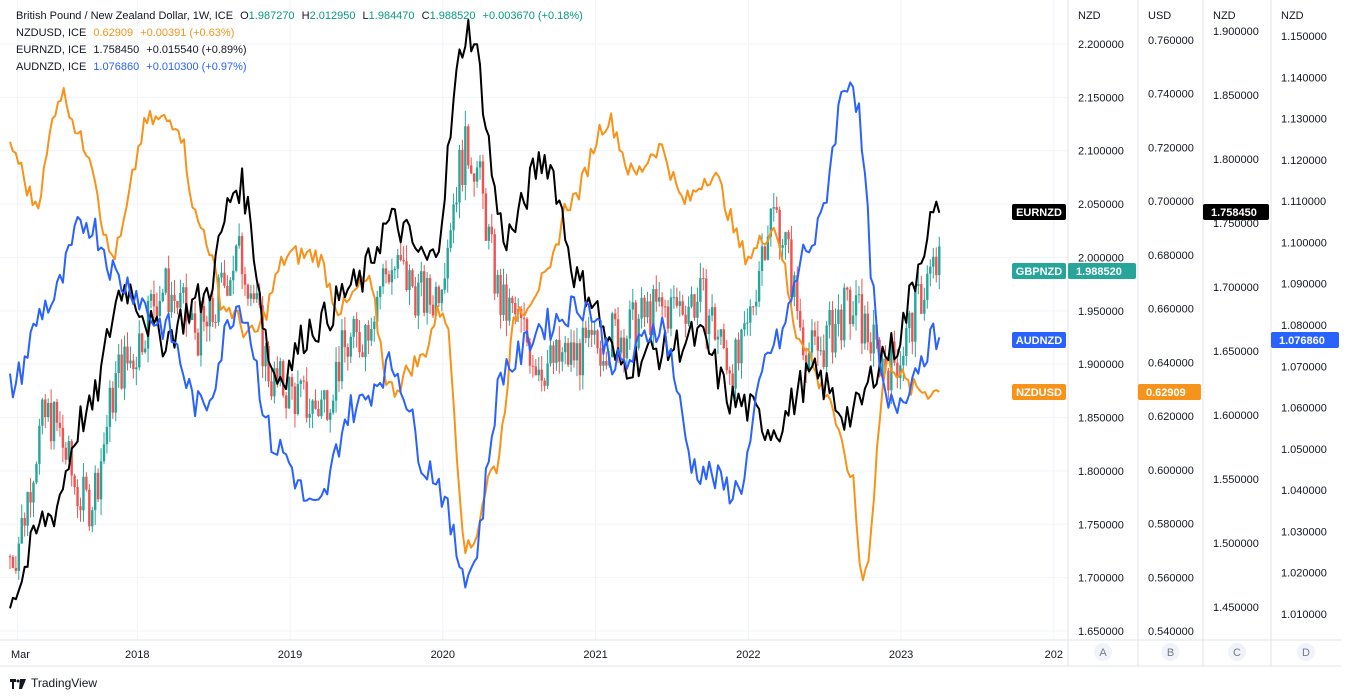  What do you see at coordinates (901, 655) in the screenshot?
I see `time-axis-label: 2023` at bounding box center [901, 655].